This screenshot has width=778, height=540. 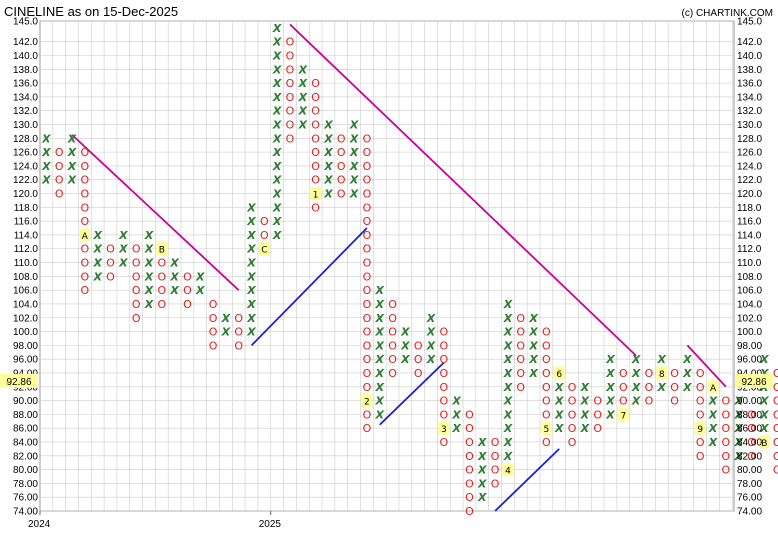 I want to click on y-tick-right: 82.00, so click(x=749, y=456).